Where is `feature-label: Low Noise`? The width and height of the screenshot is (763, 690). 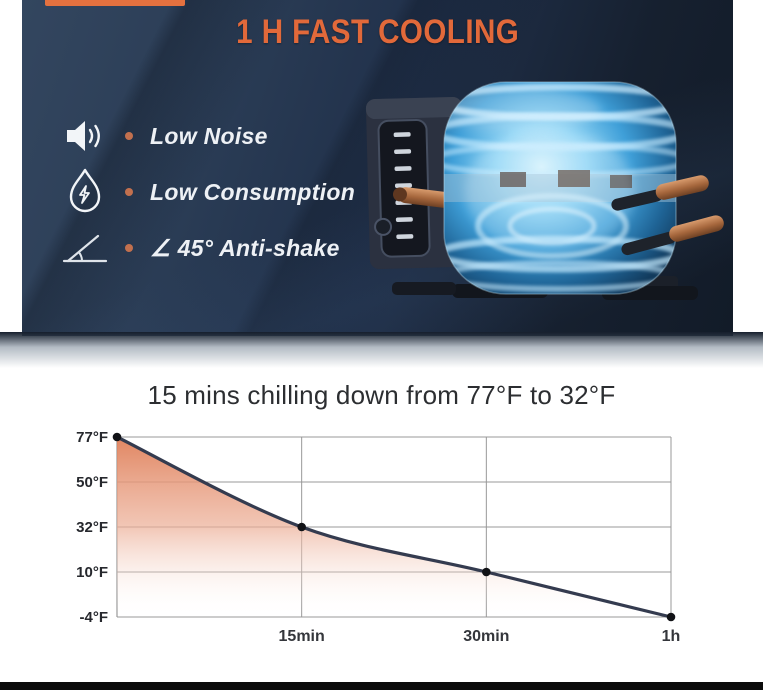
feature-label: Low Noise is located at coordinates (209, 135).